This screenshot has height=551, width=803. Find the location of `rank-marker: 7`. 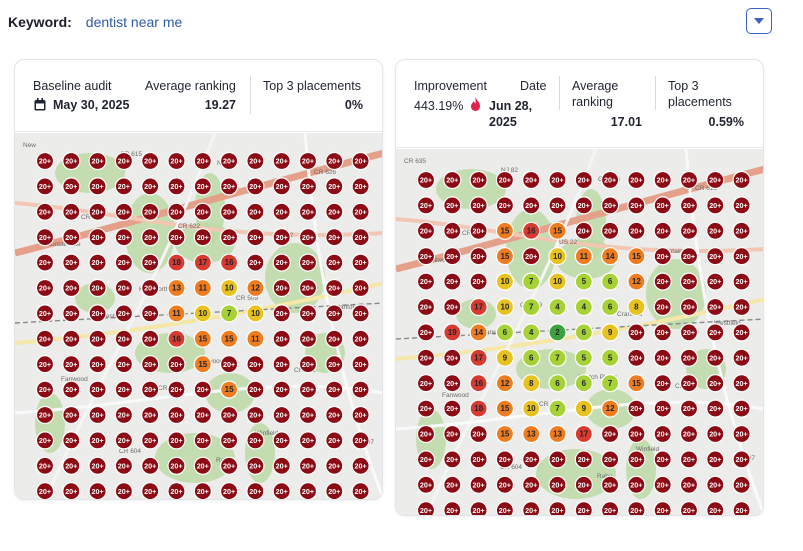

rank-marker: 7 is located at coordinates (531, 307).